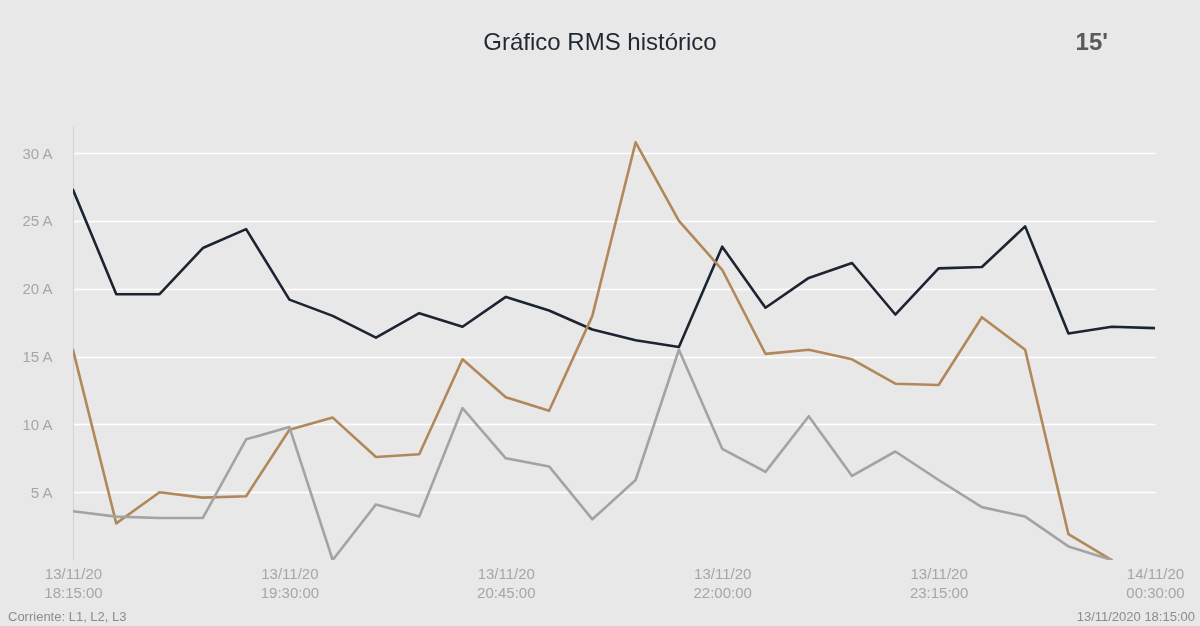 The height and width of the screenshot is (626, 1200). Describe the element at coordinates (73, 582) in the screenshot. I see `x-tick-label: 13/11/20 18:15:00` at that location.